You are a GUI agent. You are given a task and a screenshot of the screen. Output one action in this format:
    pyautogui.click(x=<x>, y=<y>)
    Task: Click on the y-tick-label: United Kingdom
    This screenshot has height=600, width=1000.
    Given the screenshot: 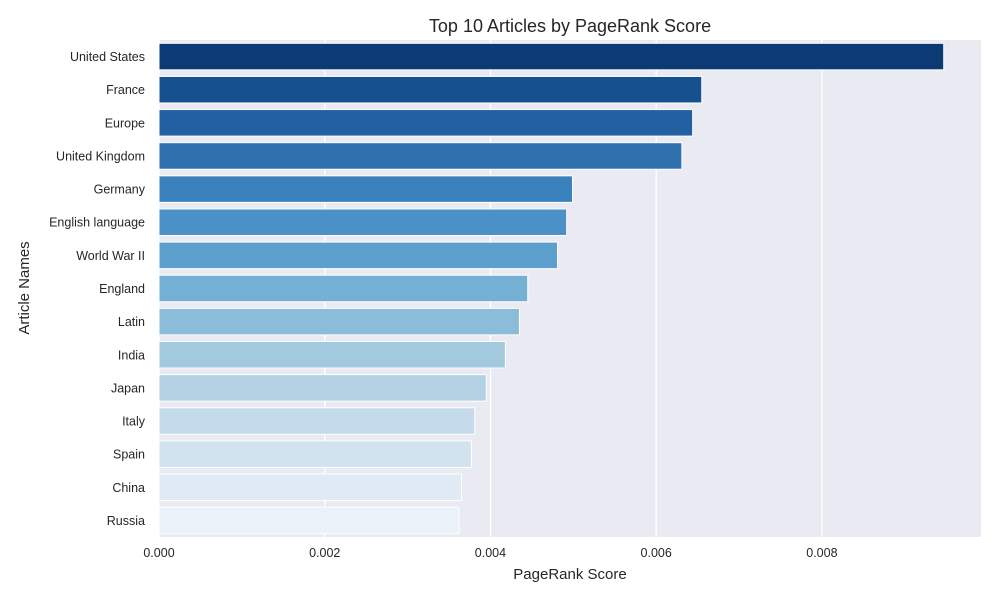 What is the action you would take?
    pyautogui.click(x=100, y=156)
    